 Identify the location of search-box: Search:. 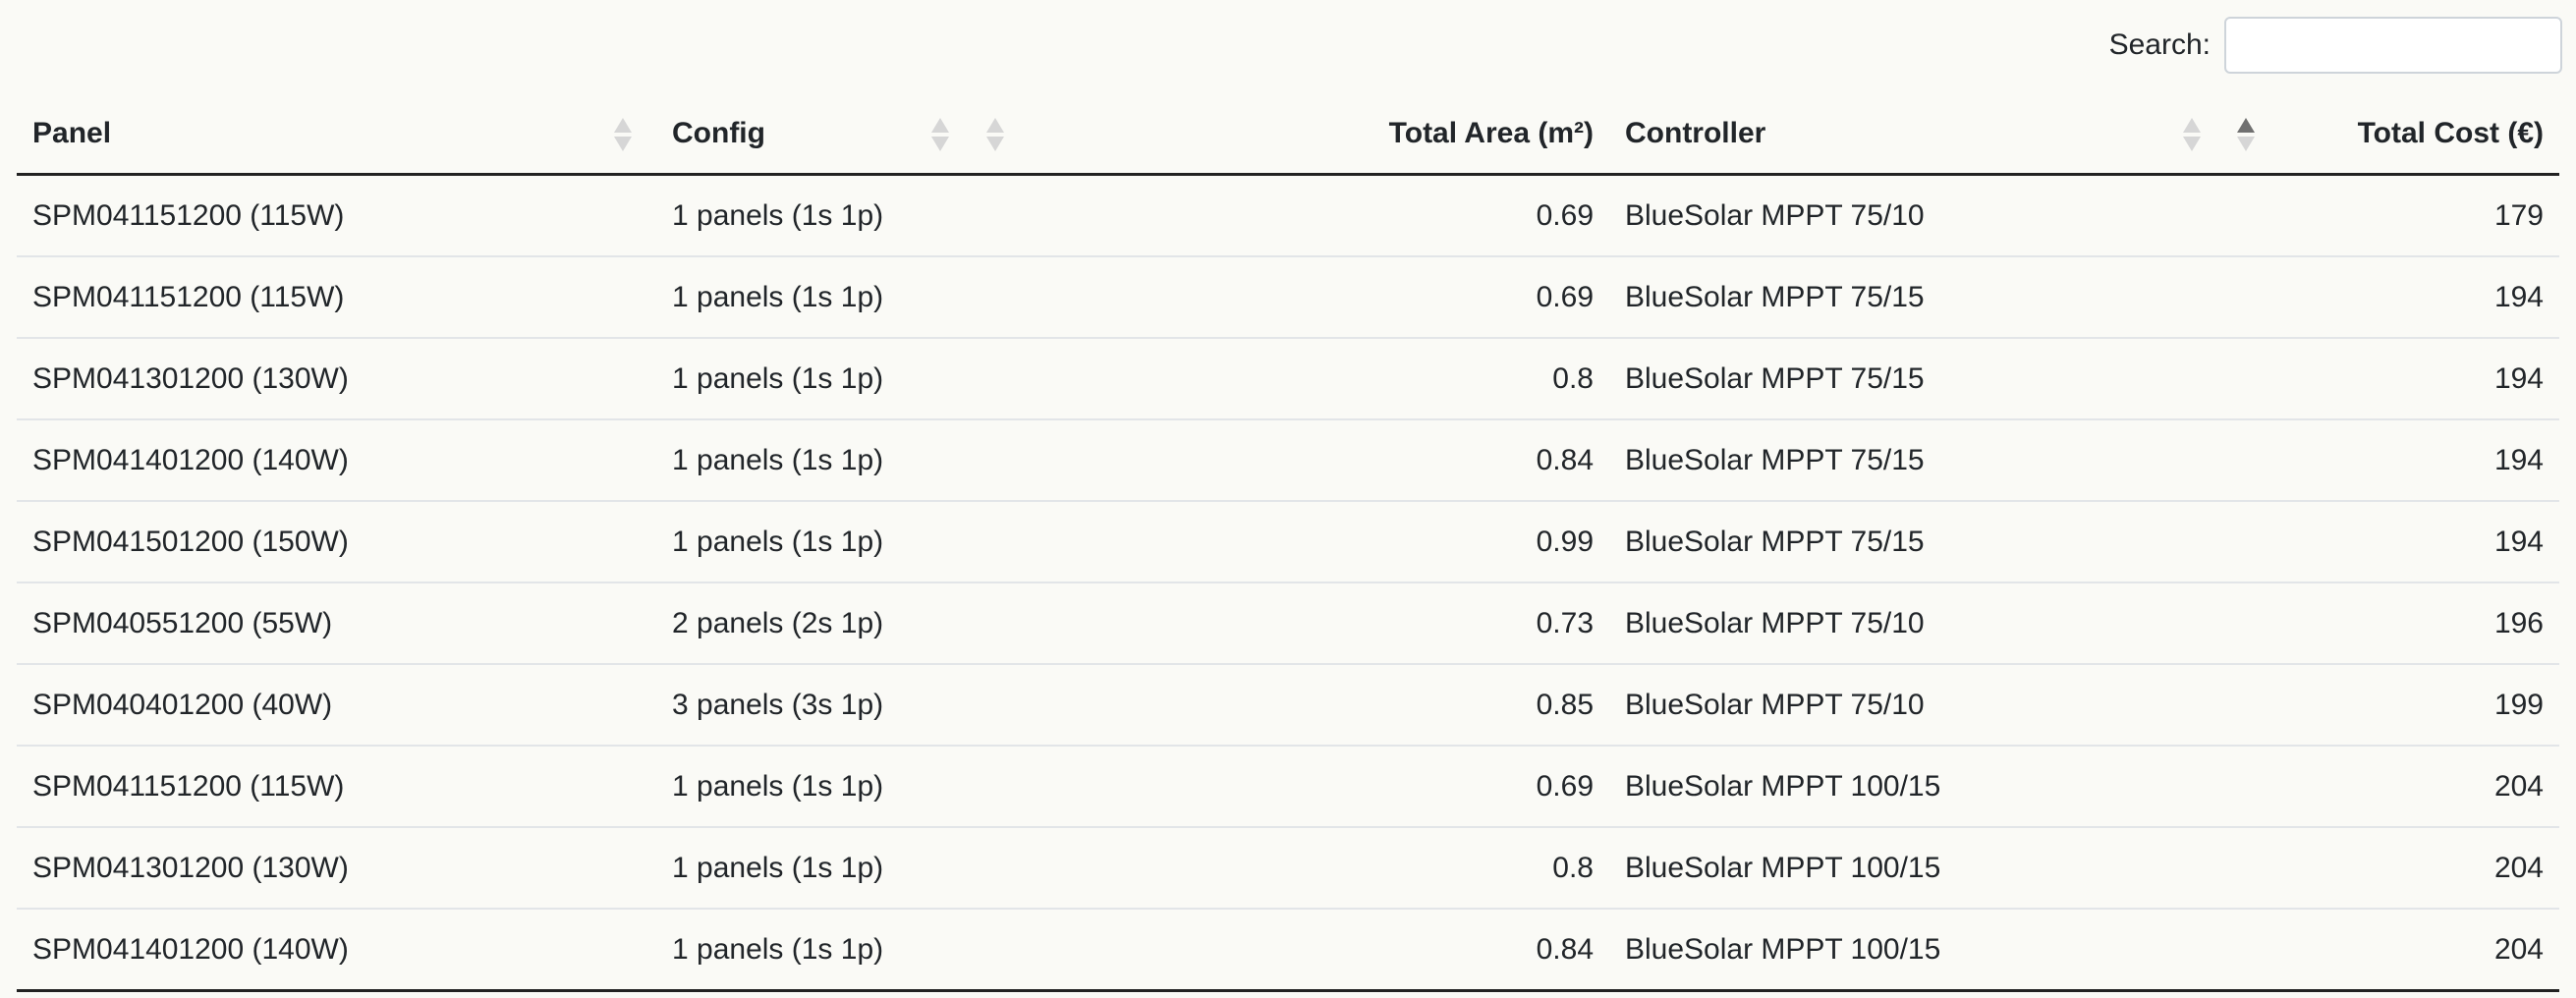
(2335, 45).